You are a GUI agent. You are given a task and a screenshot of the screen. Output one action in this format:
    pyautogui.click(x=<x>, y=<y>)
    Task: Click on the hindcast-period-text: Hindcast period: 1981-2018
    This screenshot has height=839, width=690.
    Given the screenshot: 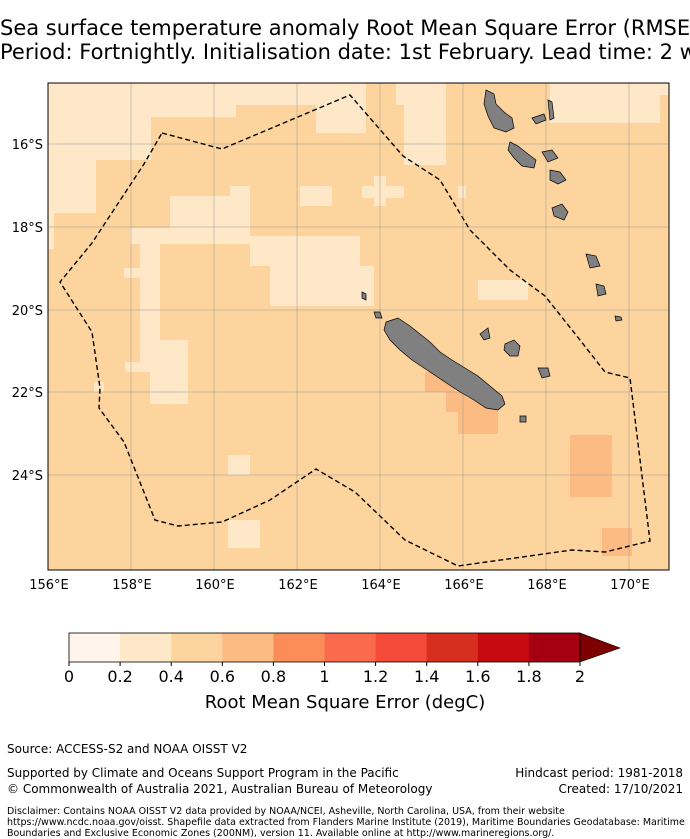 What is the action you would take?
    pyautogui.click(x=599, y=773)
    